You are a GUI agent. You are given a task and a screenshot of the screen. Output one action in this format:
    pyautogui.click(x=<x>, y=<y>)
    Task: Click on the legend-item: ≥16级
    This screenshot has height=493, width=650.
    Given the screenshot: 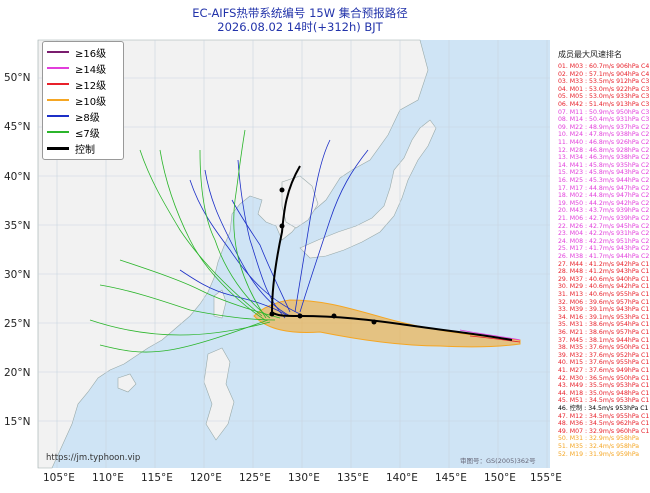 What is the action you would take?
    pyautogui.click(x=77, y=52)
    